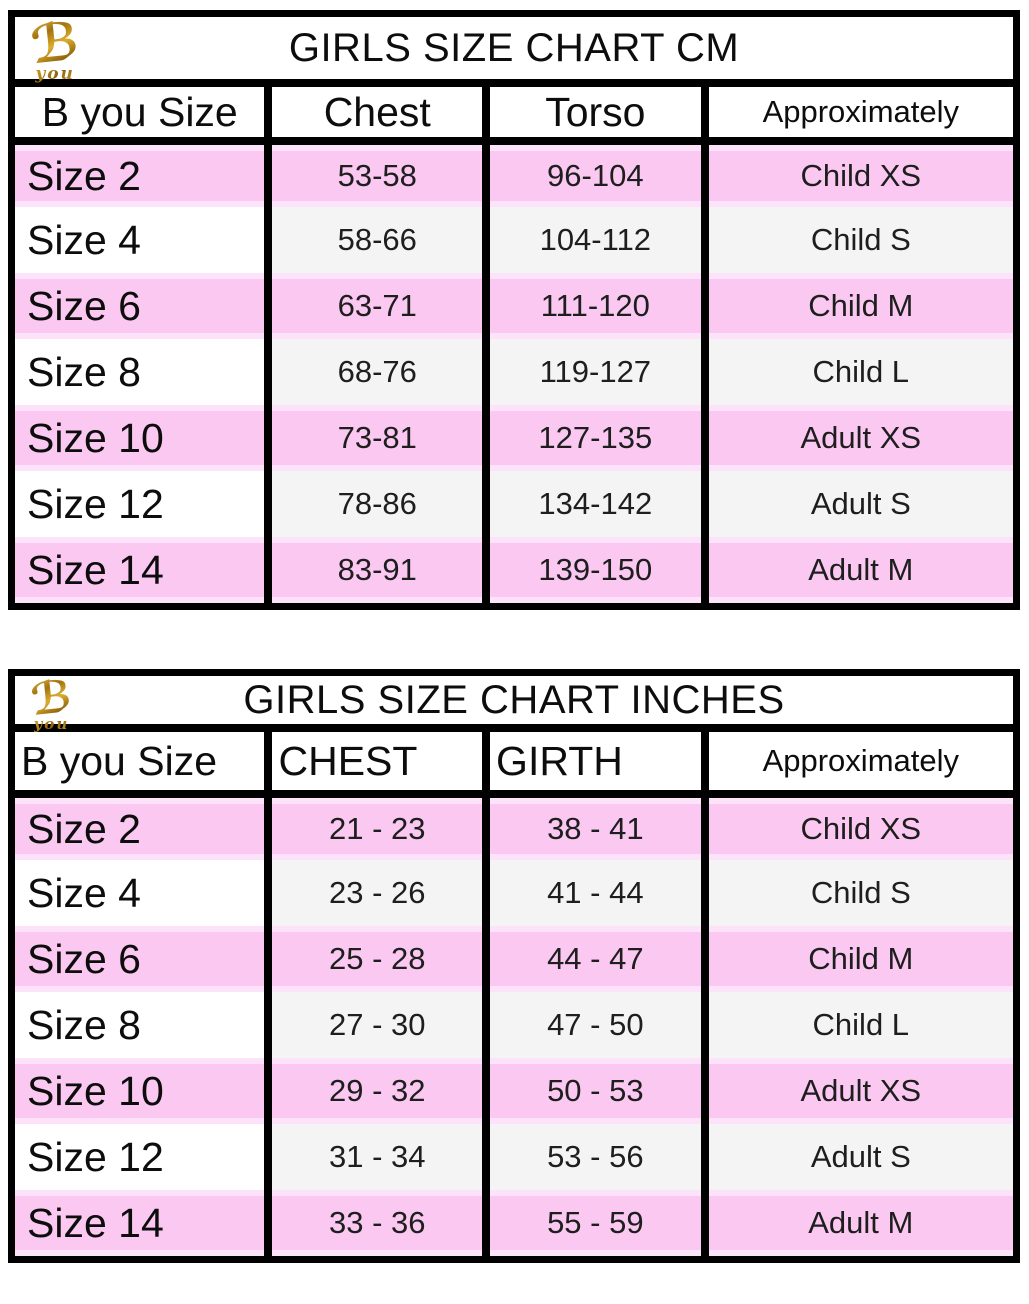 The image size is (1029, 1304). What do you see at coordinates (593, 116) in the screenshot?
I see `header-cell-torso: Torso` at bounding box center [593, 116].